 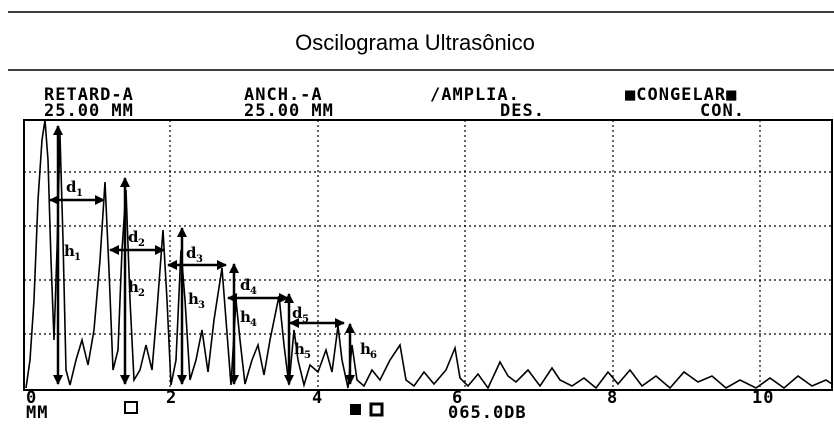 I want to click on status-top: RETARD-A, so click(x=89, y=95).